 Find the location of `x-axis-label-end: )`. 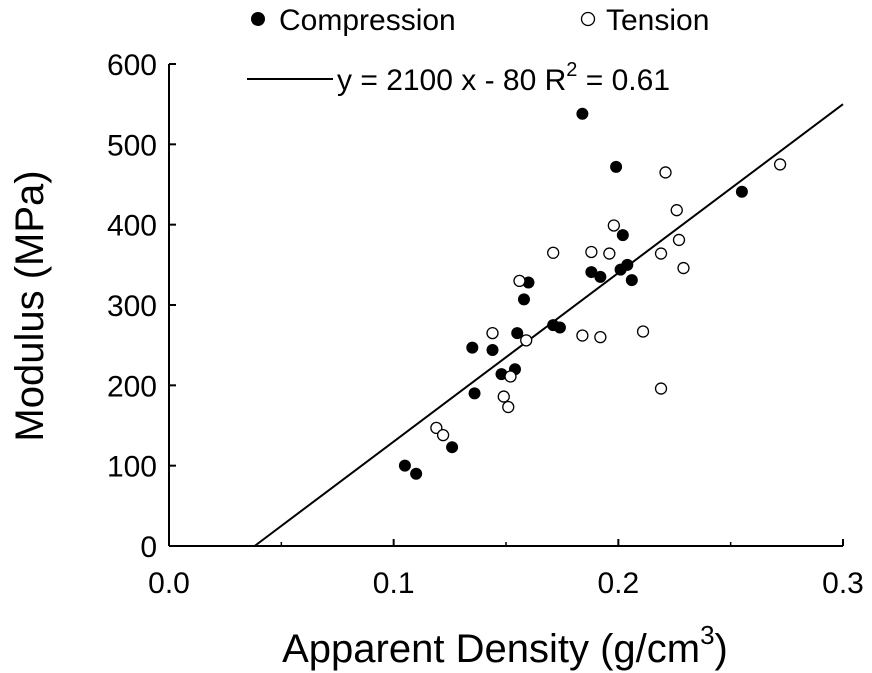

x-axis-label-end: ) is located at coordinates (721, 649).